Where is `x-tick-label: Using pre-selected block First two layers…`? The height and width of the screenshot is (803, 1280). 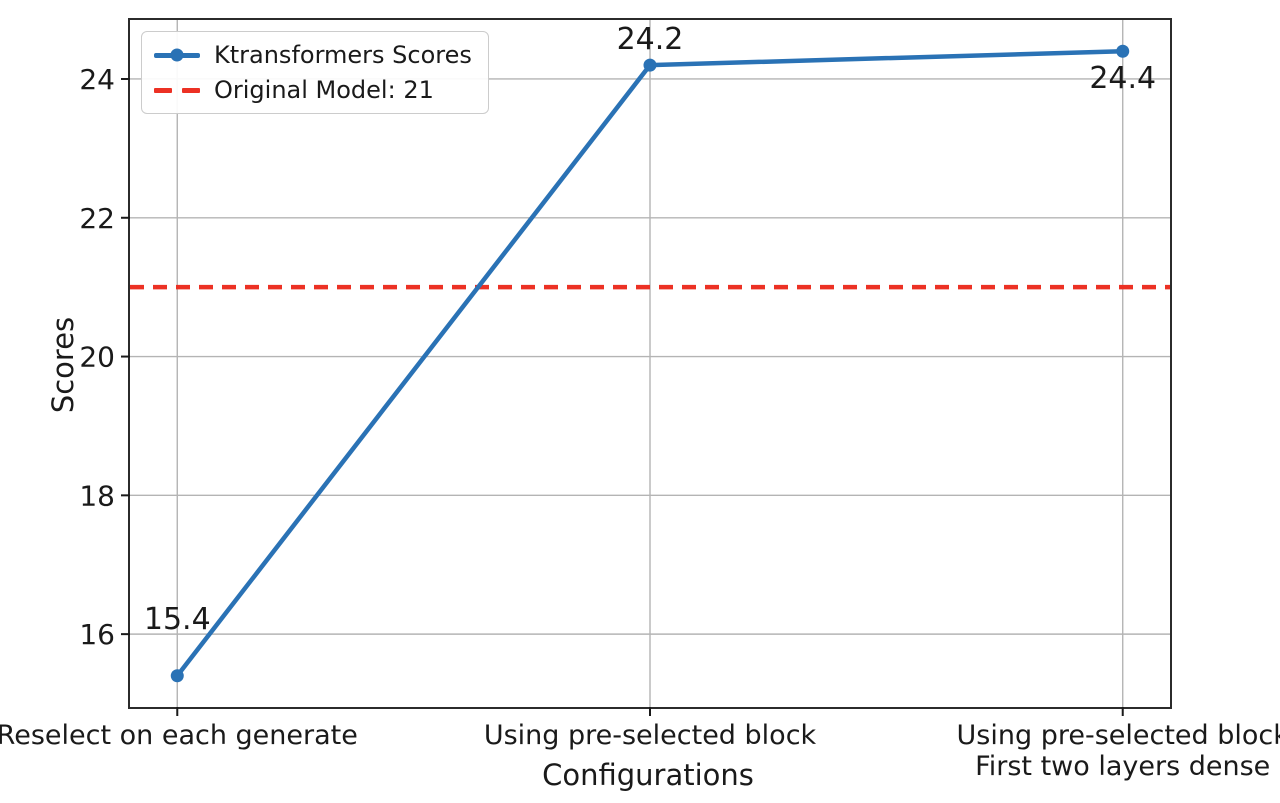
x-tick-label: Using pre-selected block First two layers… is located at coordinates (1118, 751).